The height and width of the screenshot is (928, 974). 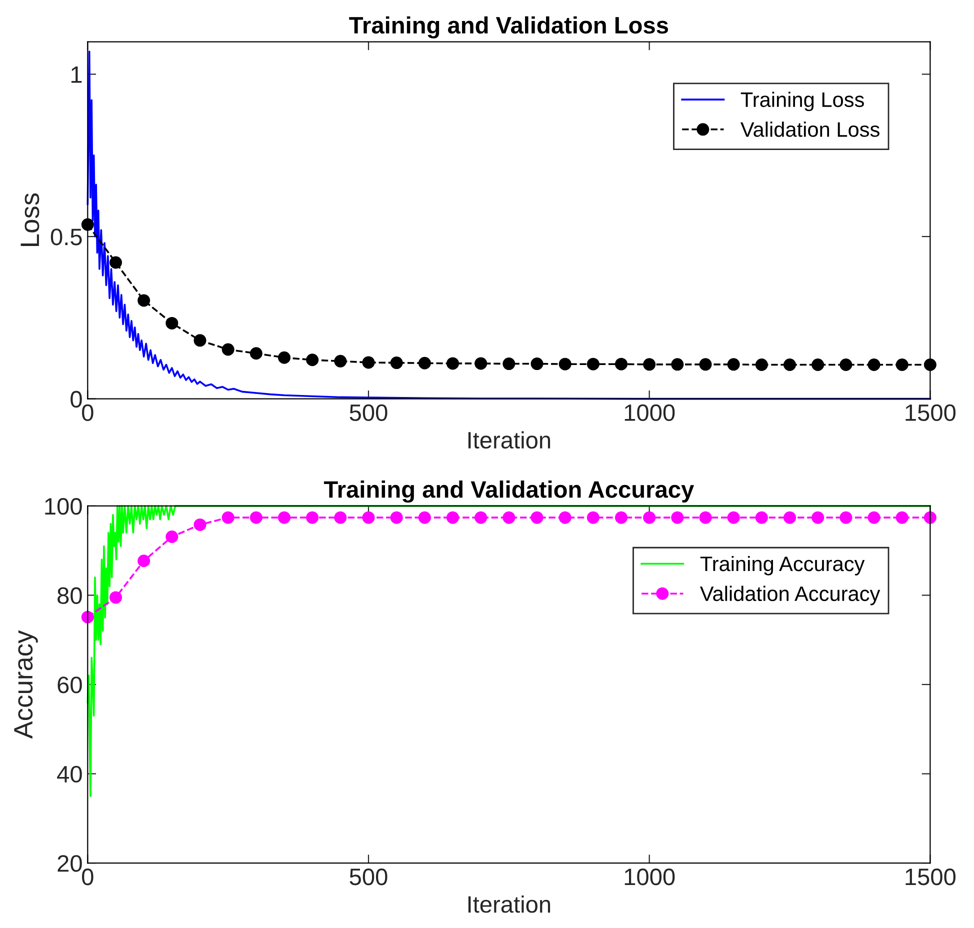 I want to click on y-axis-title: Accuracy, so click(x=26, y=684).